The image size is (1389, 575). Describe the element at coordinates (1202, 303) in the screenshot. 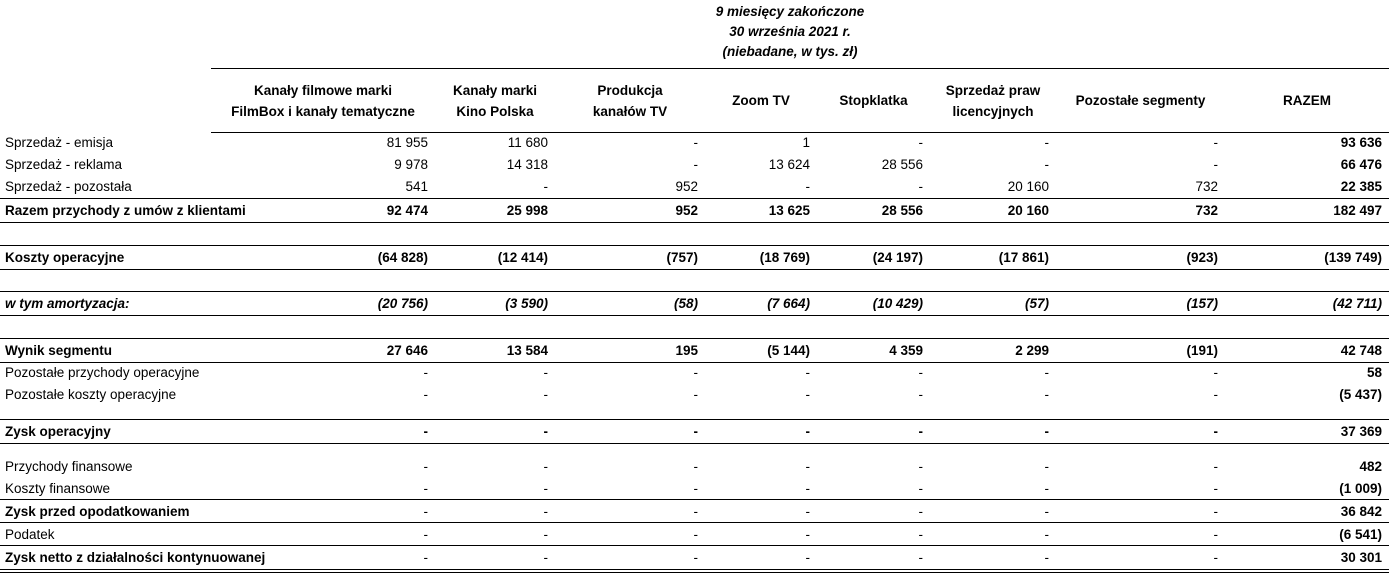

I see `value-cell: (157)` at that location.